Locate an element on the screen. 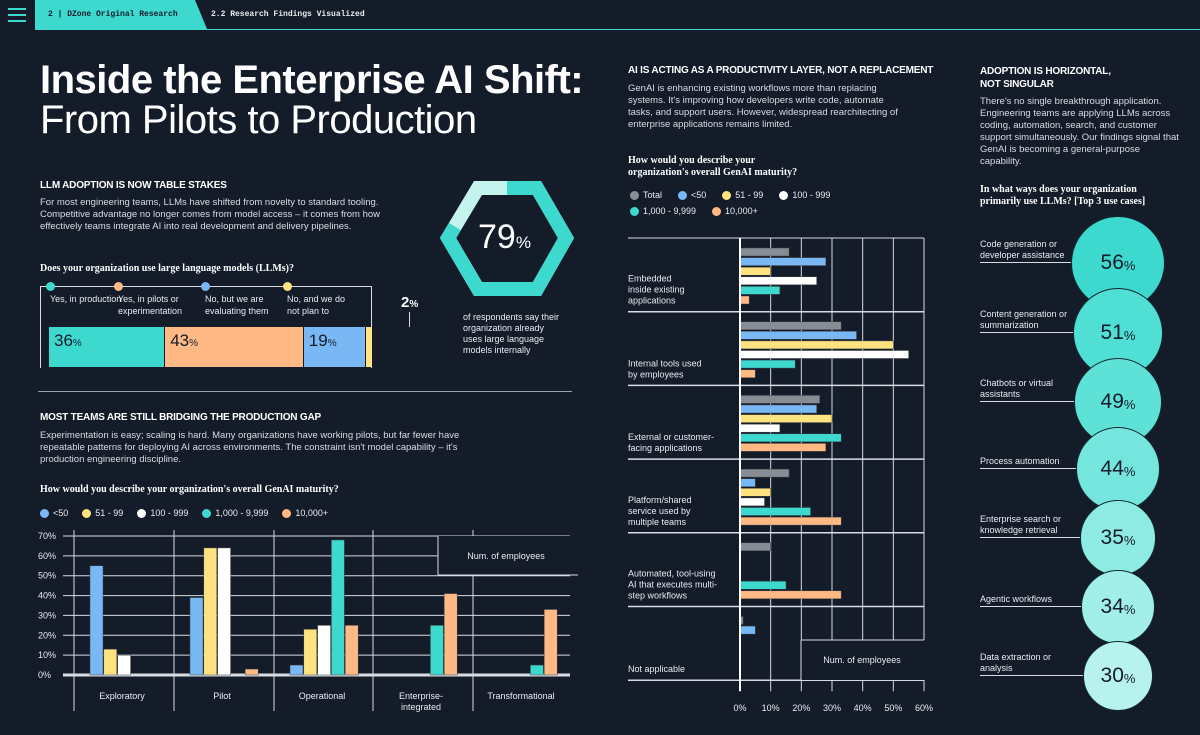 The width and height of the screenshot is (1200, 735). menu-icon is located at coordinates (17, 16).